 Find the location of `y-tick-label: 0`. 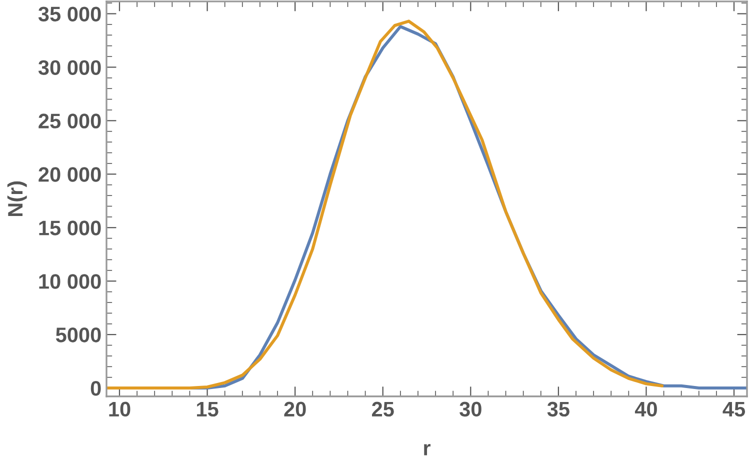

y-tick-label: 0 is located at coordinates (95, 388).